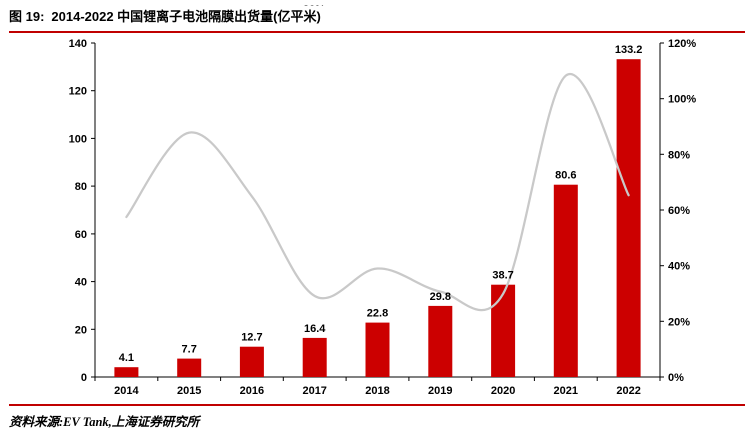  Describe the element at coordinates (251, 338) in the screenshot. I see `bar-value-label: 12.7` at that location.